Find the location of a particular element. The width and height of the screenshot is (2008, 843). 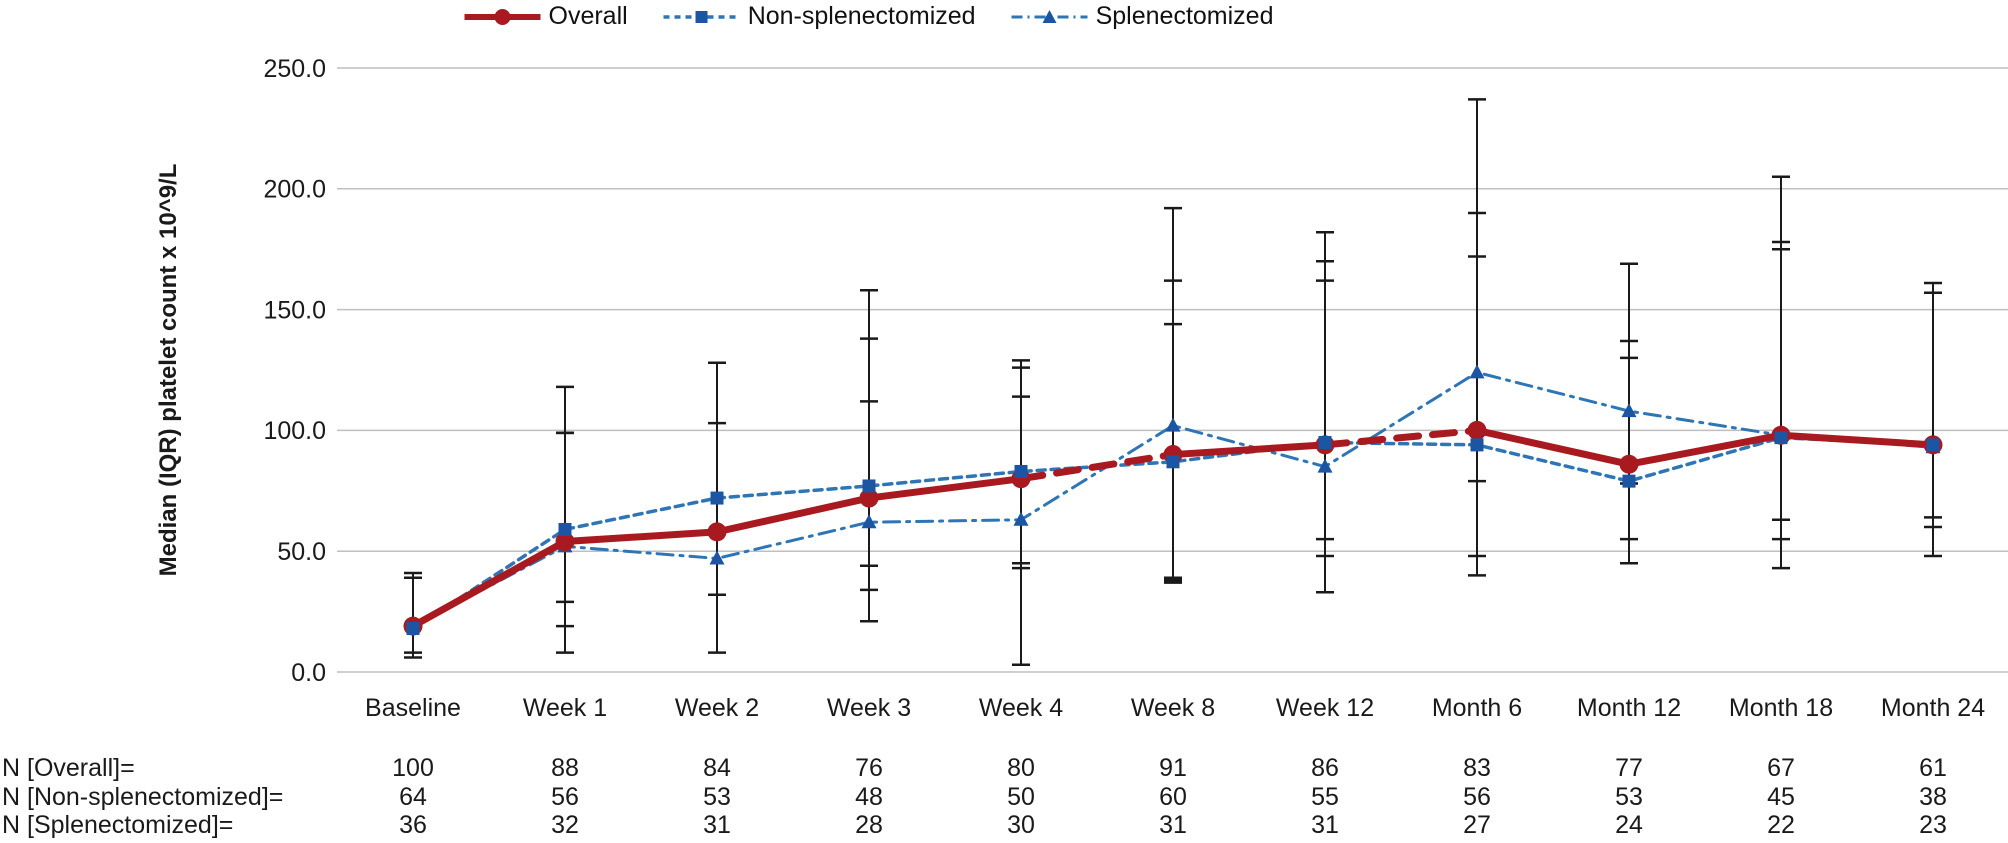

n-table-value: 80 is located at coordinates (1021, 768).